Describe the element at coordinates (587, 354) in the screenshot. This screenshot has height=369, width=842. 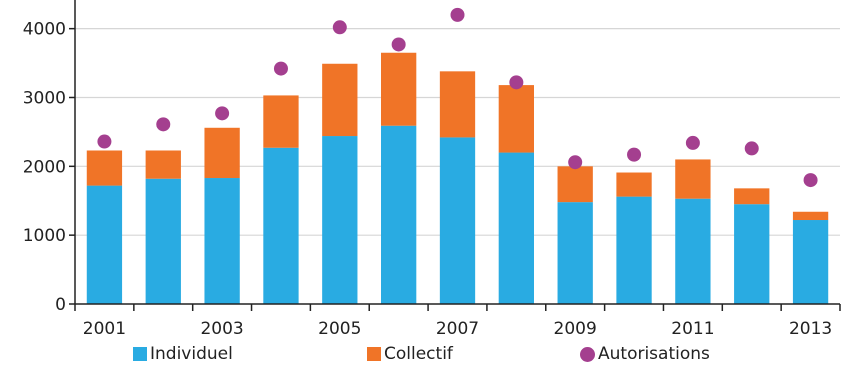
I see `legend-marker-autorisations` at that location.